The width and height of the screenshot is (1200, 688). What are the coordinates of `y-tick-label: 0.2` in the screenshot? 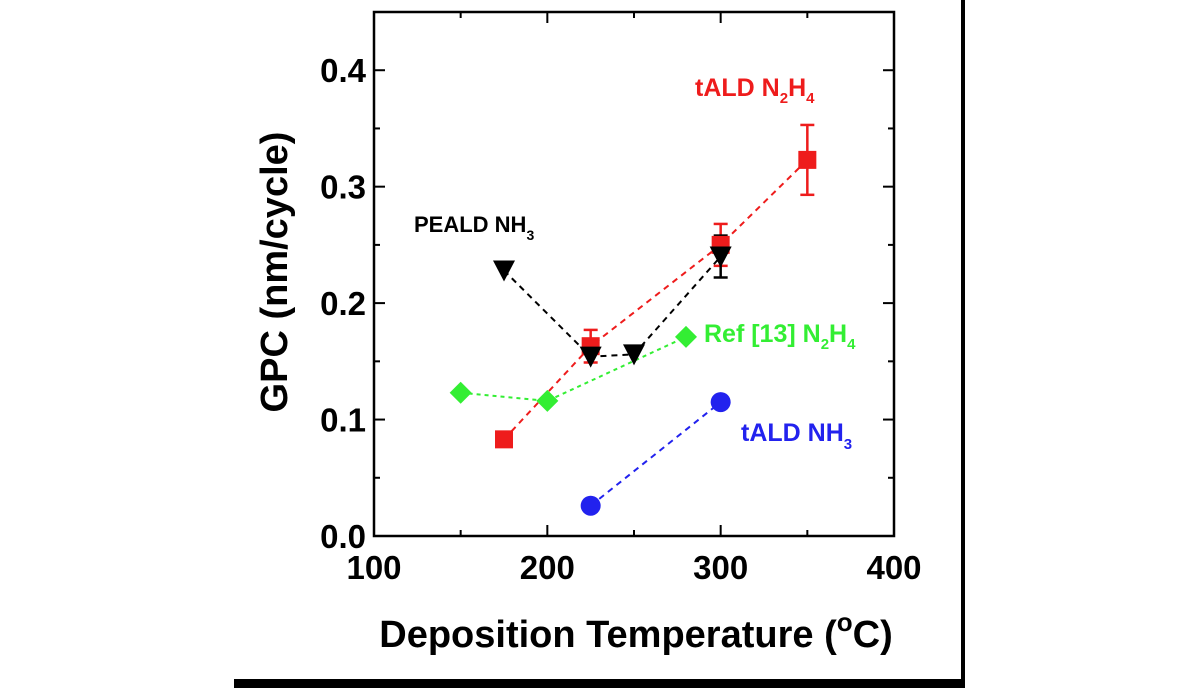 It's located at (343, 303).